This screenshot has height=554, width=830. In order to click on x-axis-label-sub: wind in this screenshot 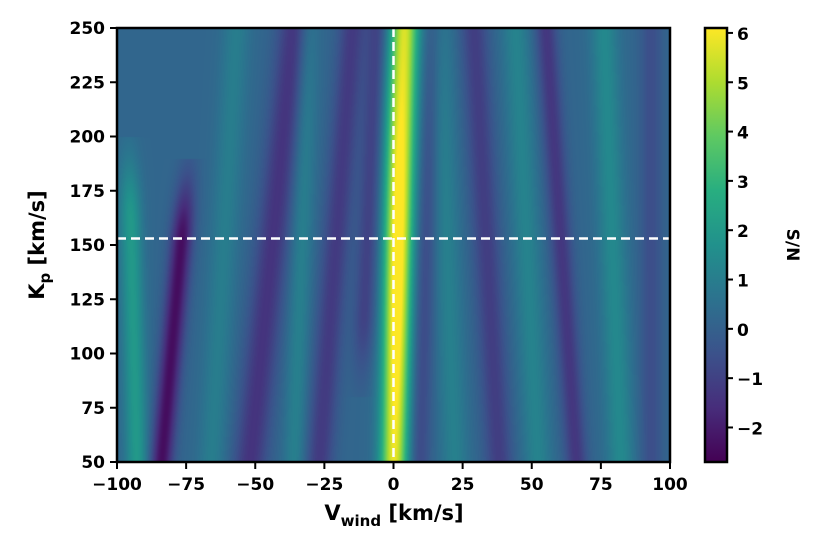, I will do `click(361, 521)`.